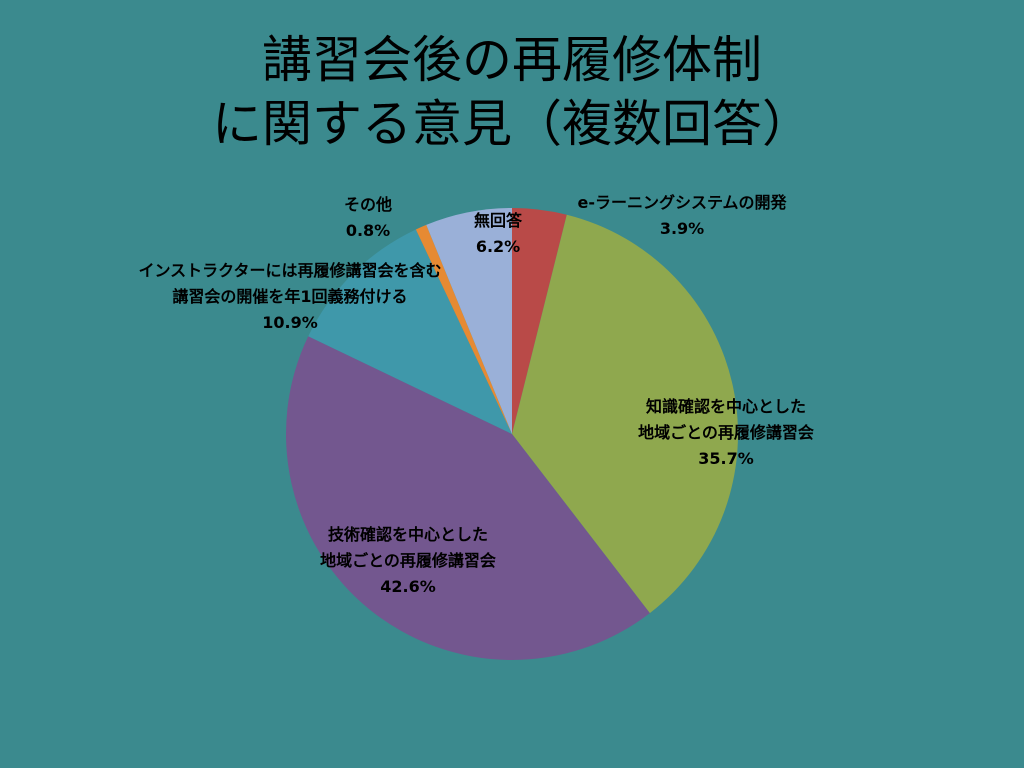 This screenshot has width=1024, height=768. Describe the element at coordinates (498, 246) in the screenshot. I see `slice-label-value: 6.2%` at that location.